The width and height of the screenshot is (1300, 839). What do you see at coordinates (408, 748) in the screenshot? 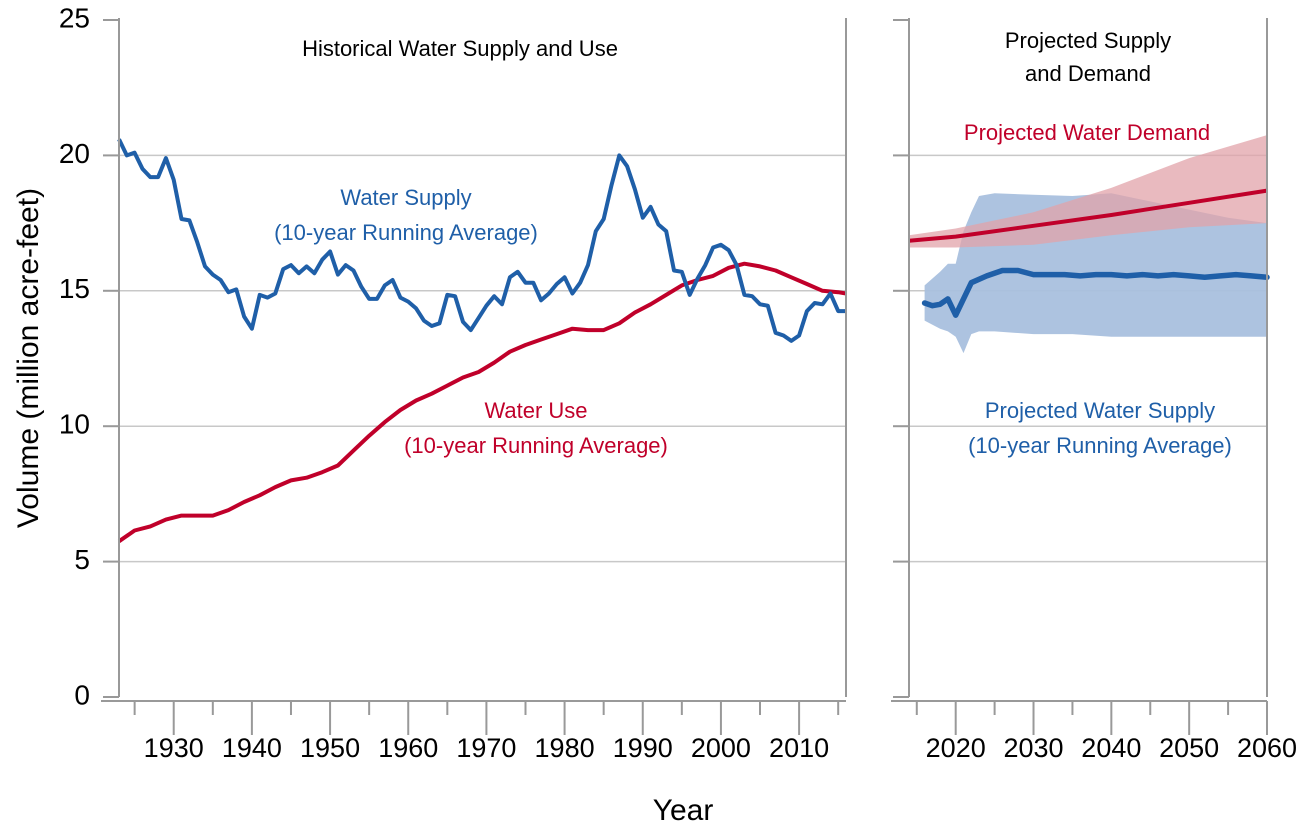
I see `x-tick-label: 1960` at bounding box center [408, 748].